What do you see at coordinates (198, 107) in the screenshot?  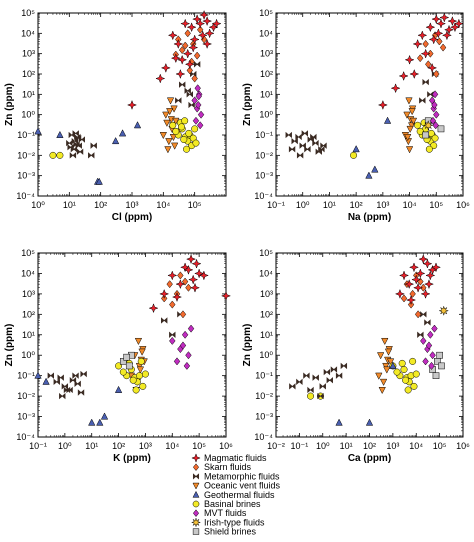 I see `series-mvt` at bounding box center [198, 107].